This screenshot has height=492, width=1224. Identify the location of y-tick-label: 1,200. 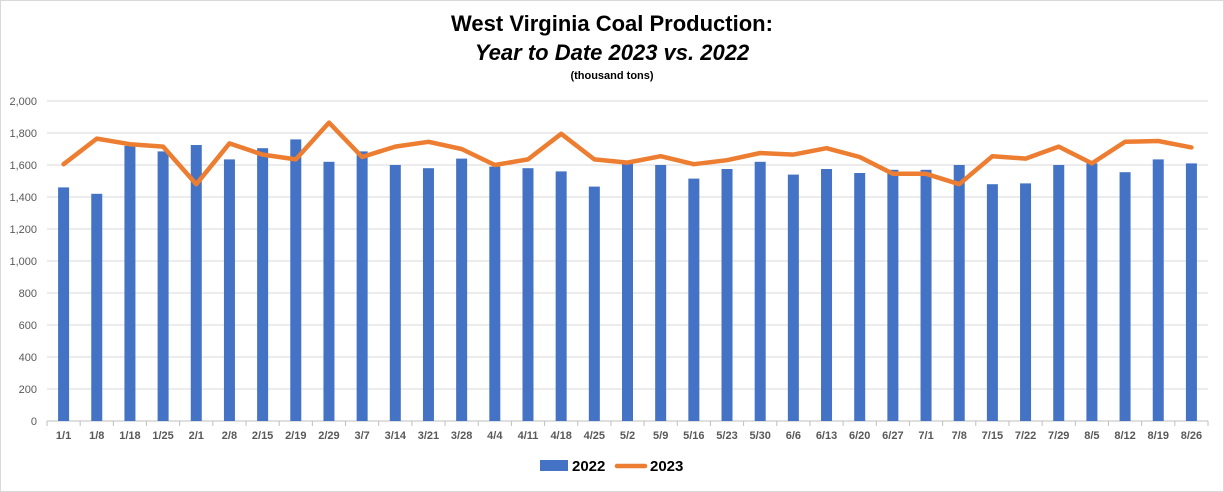
(23, 230).